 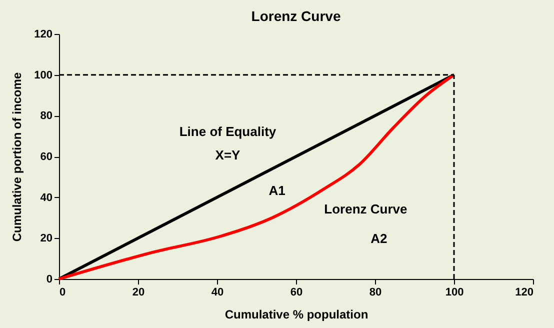 What do you see at coordinates (379, 238) in the screenshot?
I see `annotation: A2` at bounding box center [379, 238].